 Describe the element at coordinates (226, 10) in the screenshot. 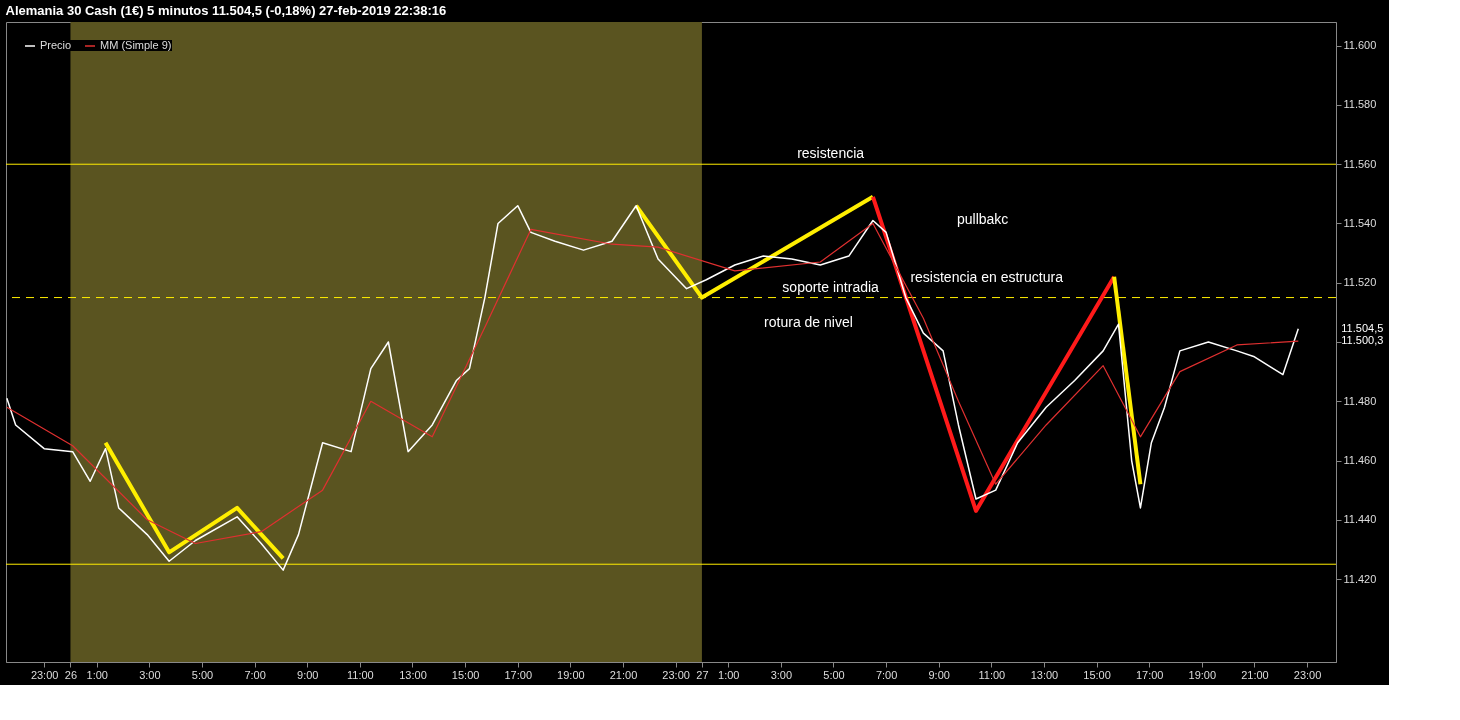

I see `chart-title: Alemania 30 Cash (1€) 5 minutos 11.504,5 (-0,18%) 27-feb-2019 22:38:16` at that location.